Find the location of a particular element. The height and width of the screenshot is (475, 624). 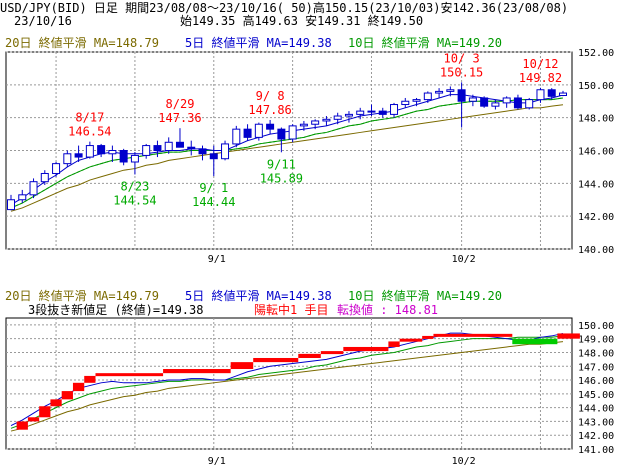

bottom-legend-ma10: 10日 終値平滑 MA=149.20 is located at coordinates (425, 296).